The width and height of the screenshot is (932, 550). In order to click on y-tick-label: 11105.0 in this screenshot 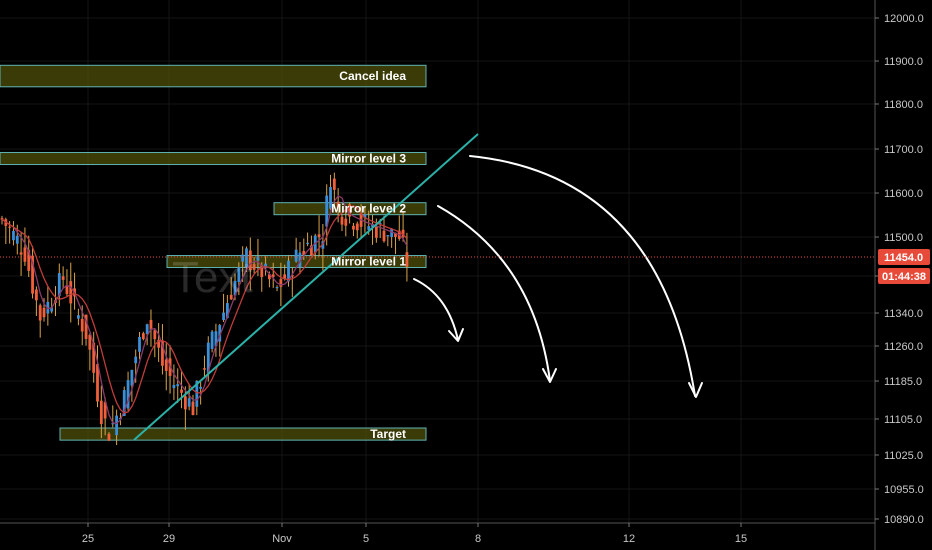, I will do `click(903, 420)`.